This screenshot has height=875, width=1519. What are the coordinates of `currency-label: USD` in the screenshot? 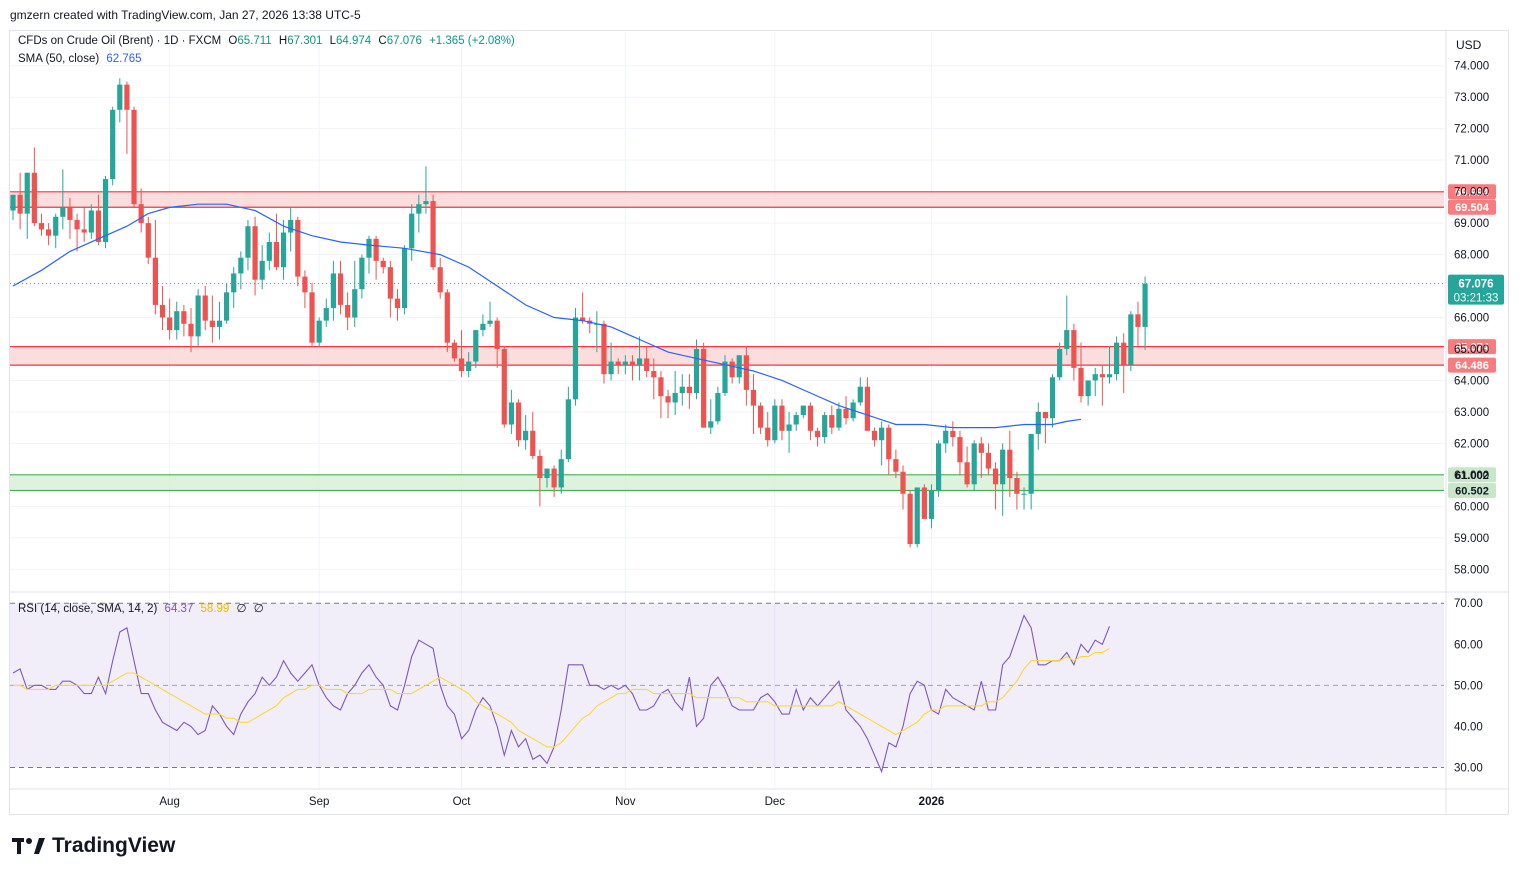 It's located at (1469, 45).